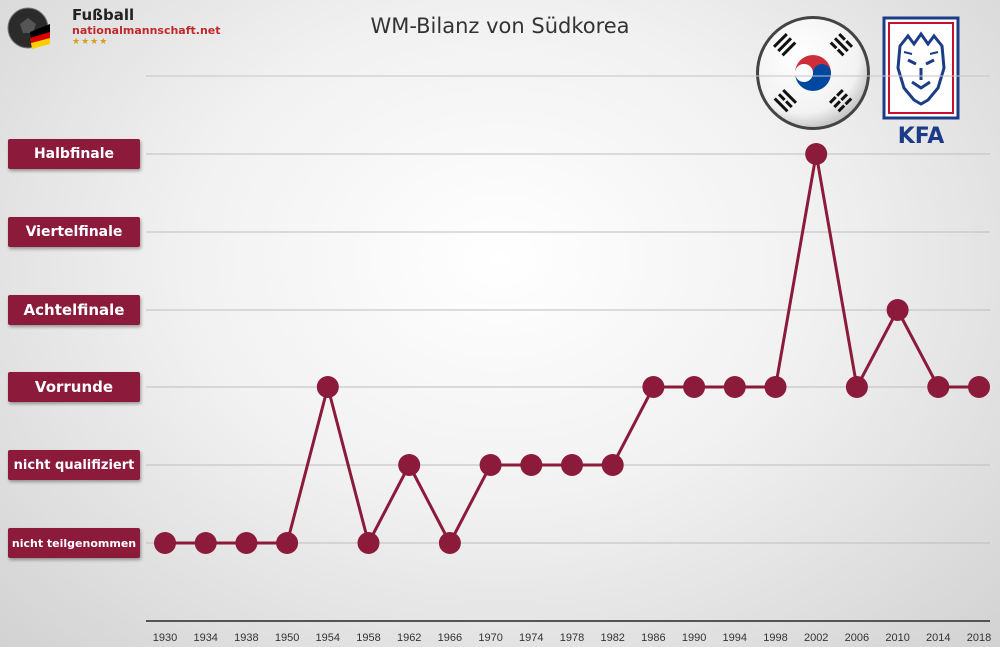  I want to click on level-label: Halbfinale, so click(74, 154).